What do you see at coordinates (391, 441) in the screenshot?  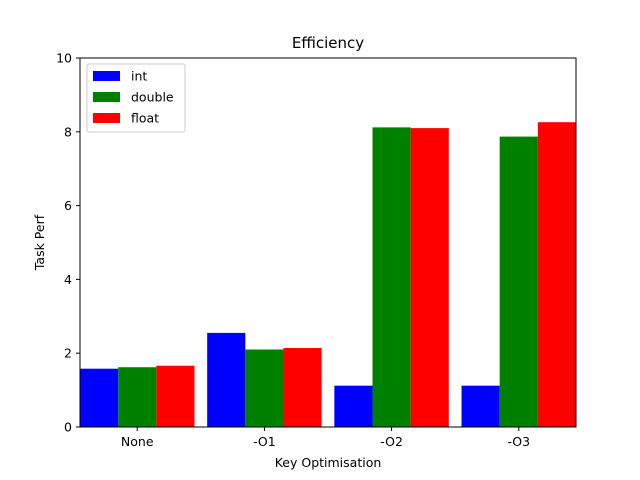 I see `x-tick-label: -O2` at bounding box center [391, 441].